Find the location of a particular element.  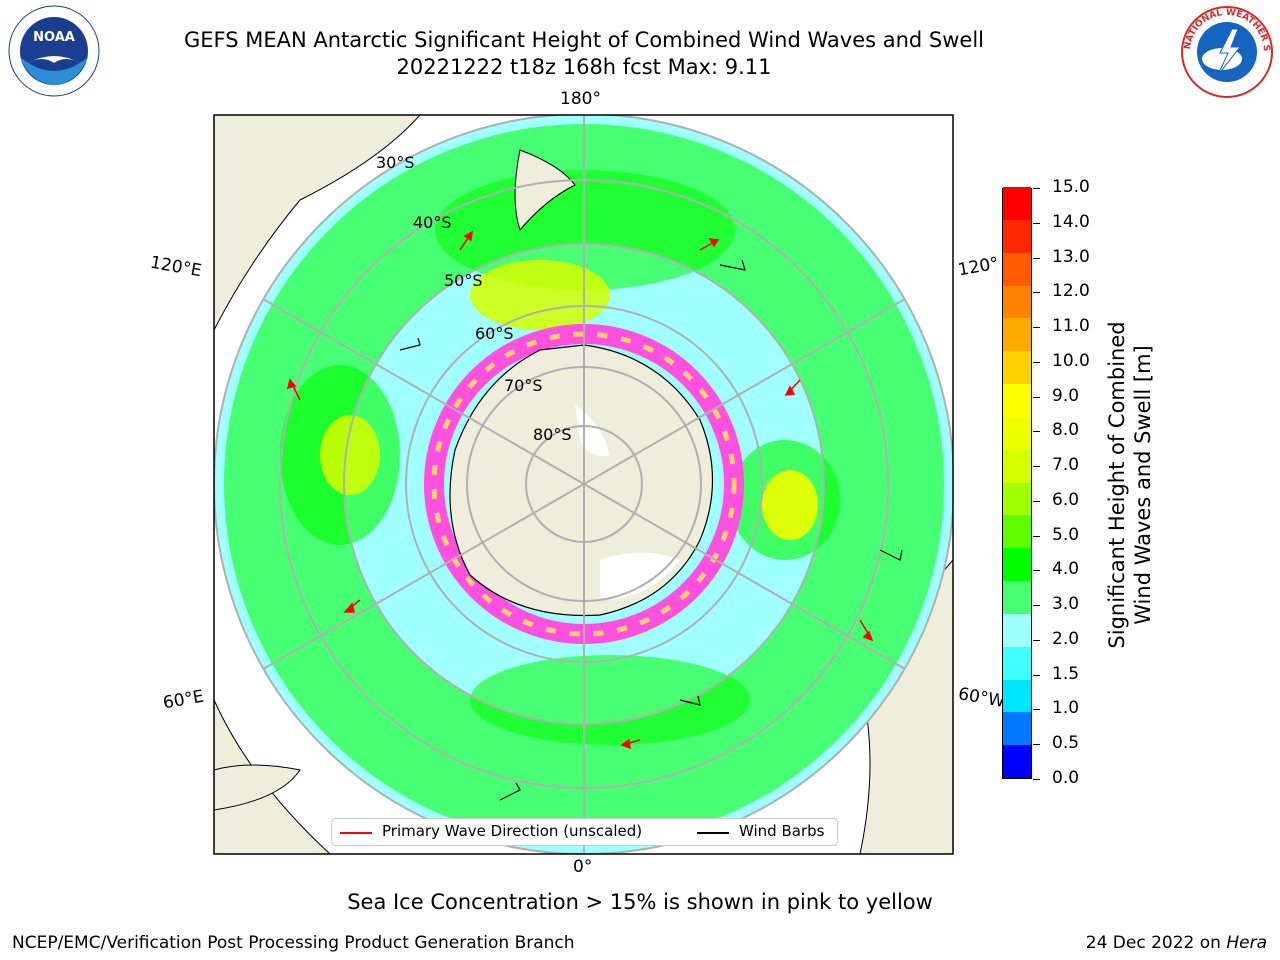

wind-barb-swatch is located at coordinates (713, 833).